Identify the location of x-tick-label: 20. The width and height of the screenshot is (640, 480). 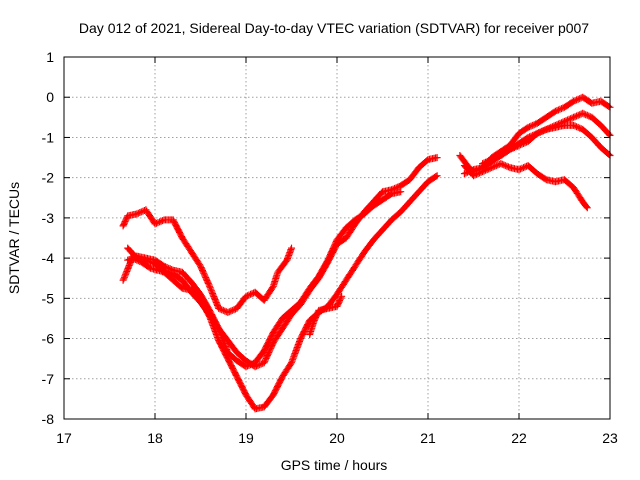
(337, 438).